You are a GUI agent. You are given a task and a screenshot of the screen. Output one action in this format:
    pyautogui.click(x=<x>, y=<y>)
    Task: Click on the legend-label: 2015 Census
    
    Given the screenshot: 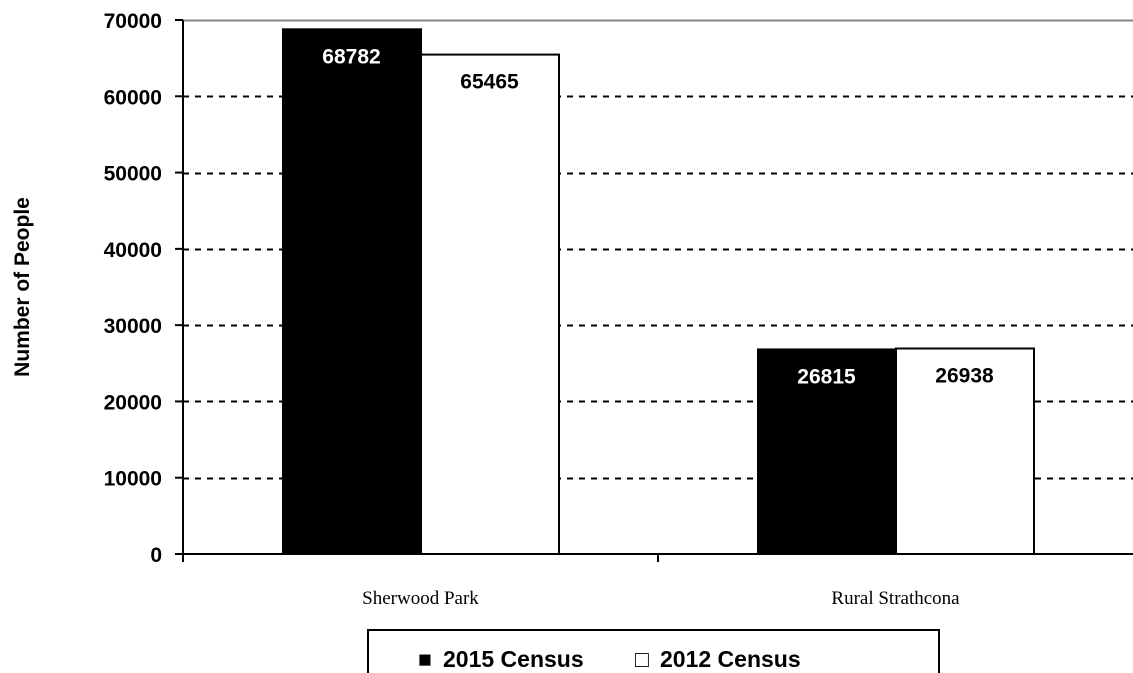 What is the action you would take?
    pyautogui.click(x=513, y=659)
    